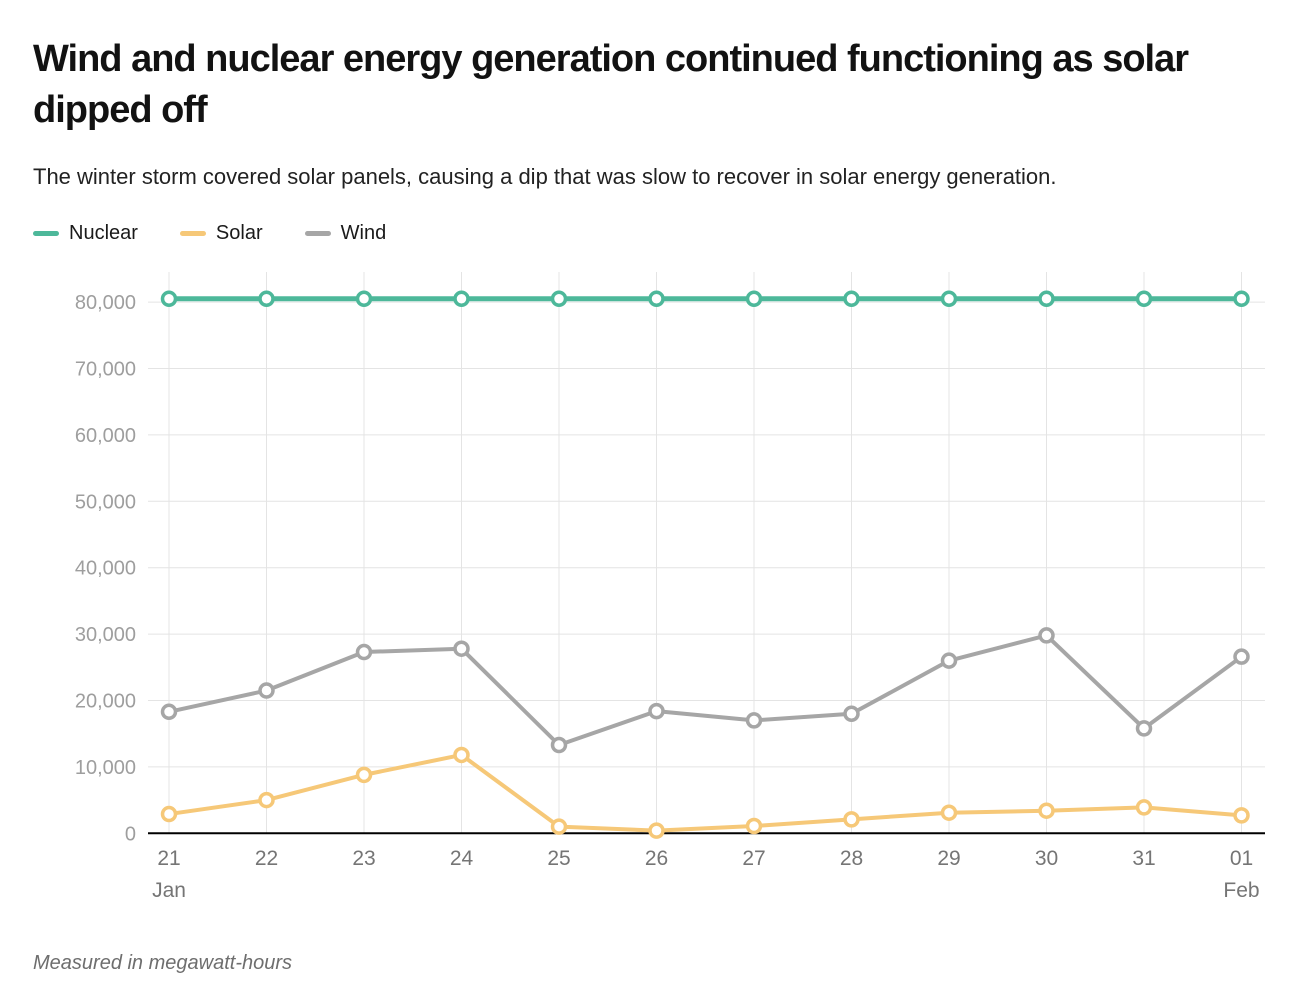 This screenshot has height=1008, width=1312. I want to click on legend-item-solar: Solar, so click(221, 233).